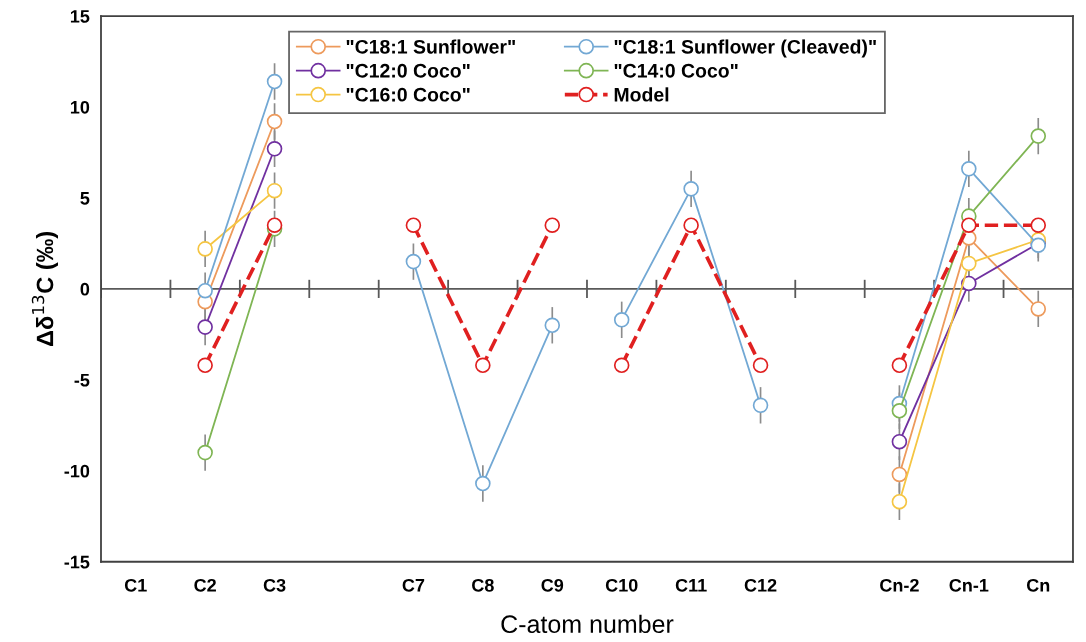 The height and width of the screenshot is (642, 1086). Describe the element at coordinates (408, 70) in the screenshot. I see `legend-label: "C12:0 Coco"` at that location.